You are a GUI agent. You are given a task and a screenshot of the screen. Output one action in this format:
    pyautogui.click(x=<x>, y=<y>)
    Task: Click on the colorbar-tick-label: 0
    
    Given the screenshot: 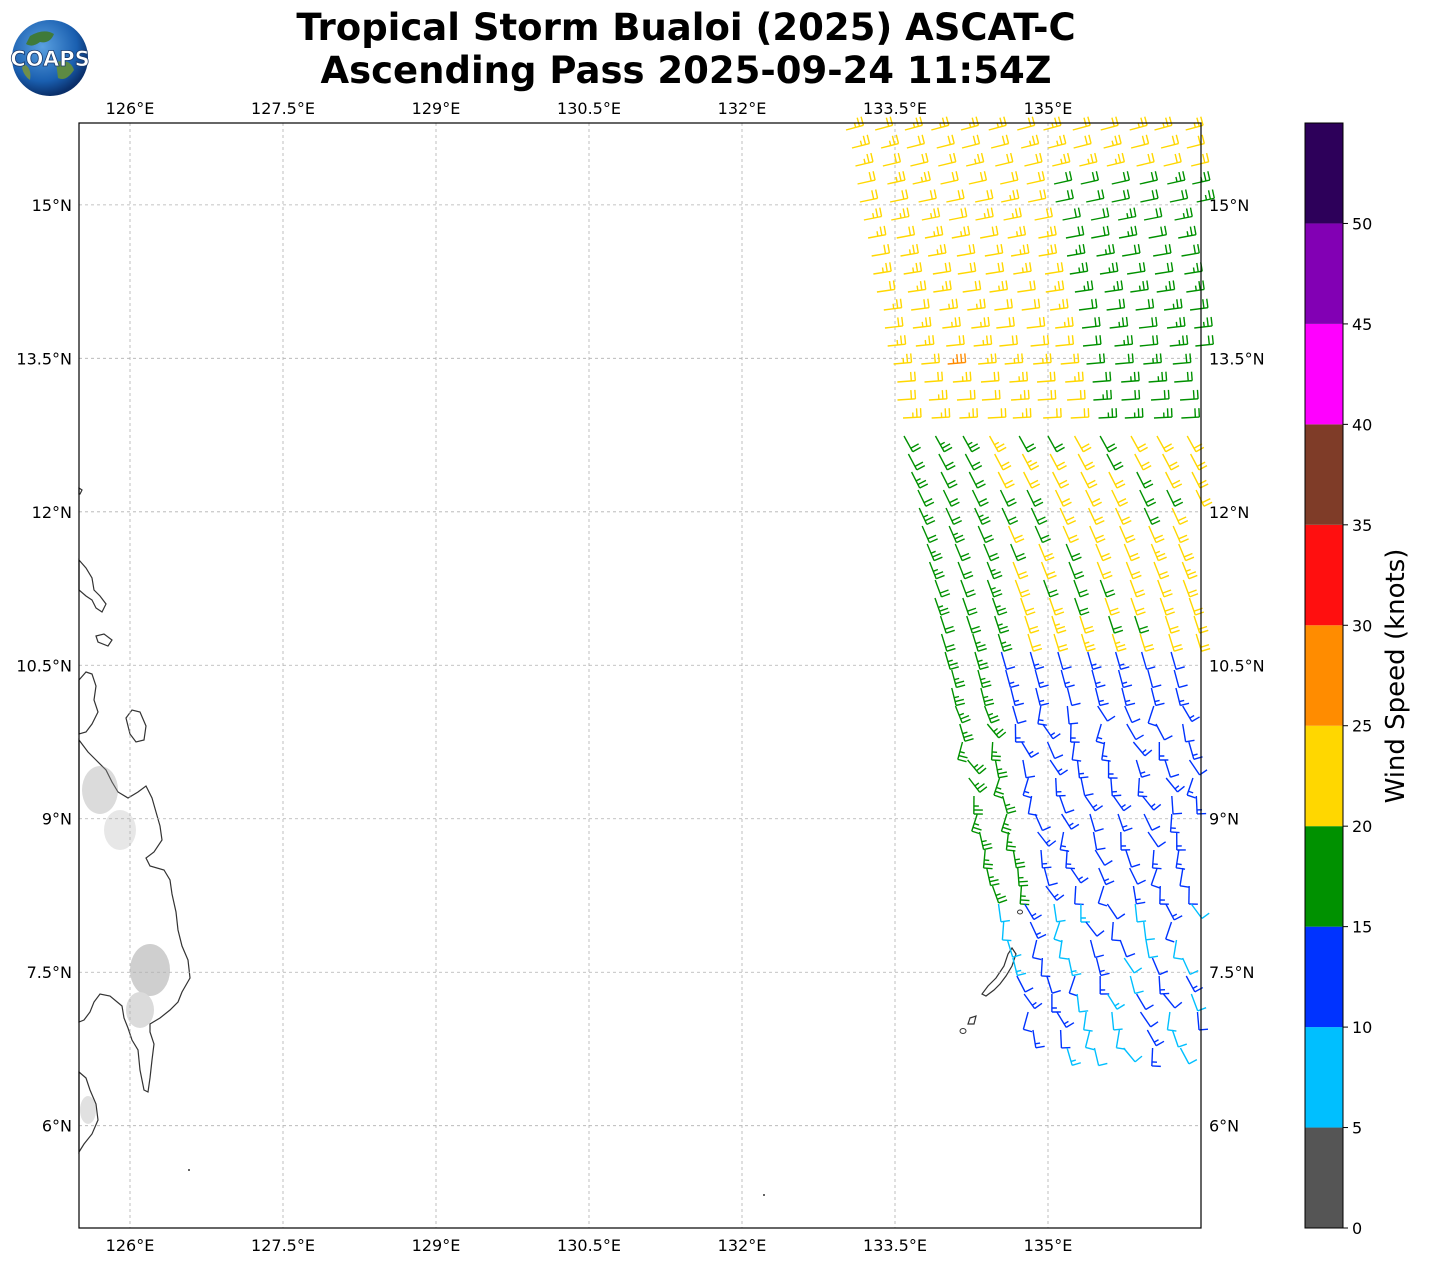 What is the action you would take?
    pyautogui.click(x=1357, y=1227)
    